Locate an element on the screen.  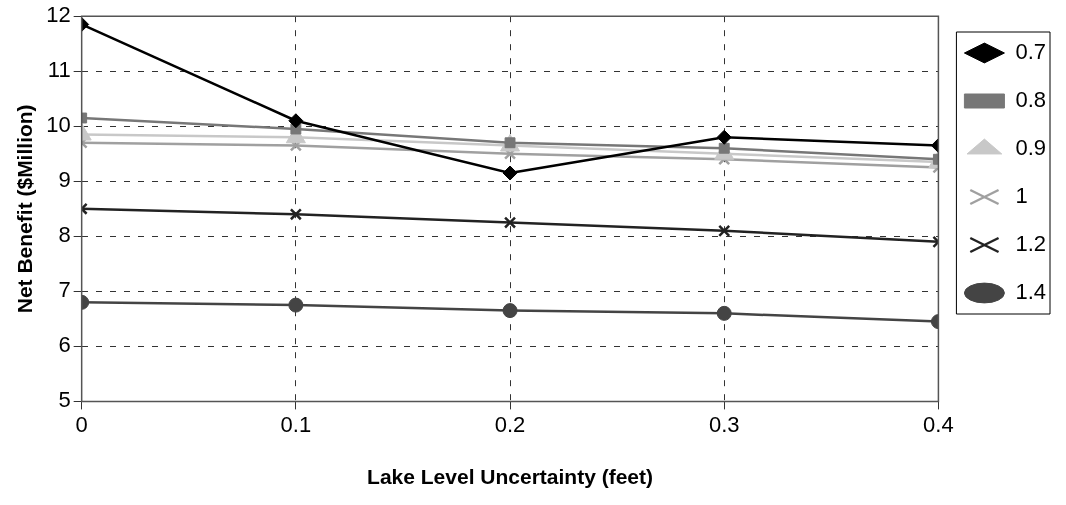
y-tick-label: 12 is located at coordinates (58, 15).